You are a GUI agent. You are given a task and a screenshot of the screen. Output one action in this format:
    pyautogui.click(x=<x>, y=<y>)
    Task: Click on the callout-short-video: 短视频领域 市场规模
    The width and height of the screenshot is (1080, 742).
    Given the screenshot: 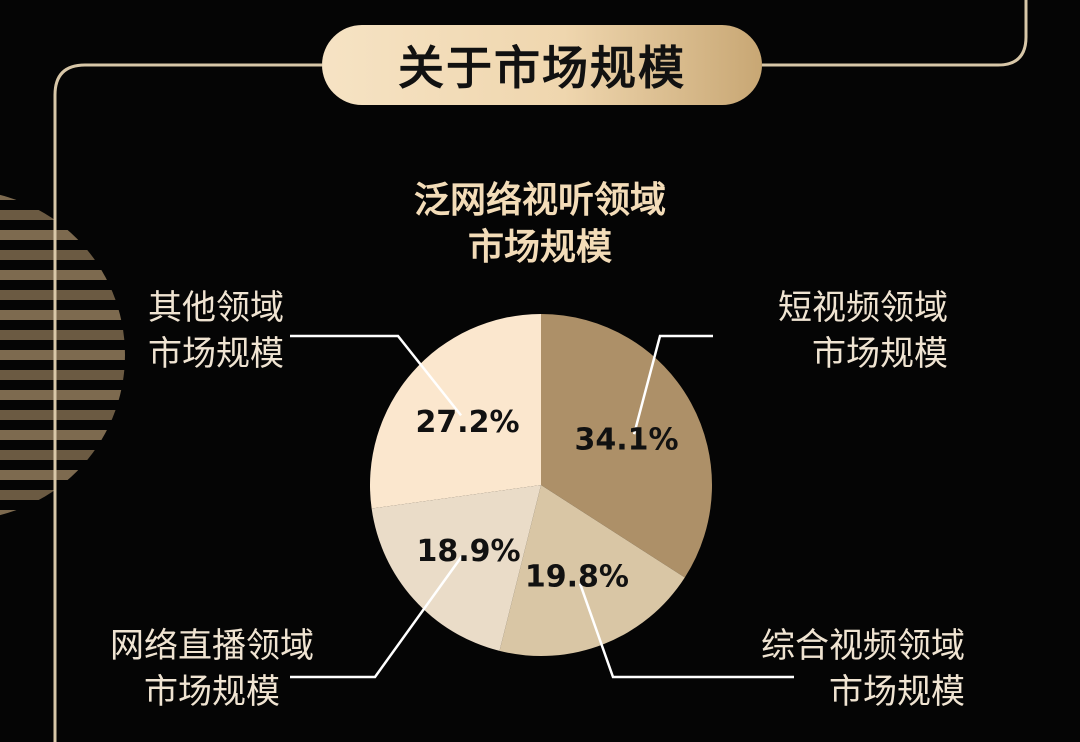 What is the action you would take?
    pyautogui.click(x=863, y=331)
    